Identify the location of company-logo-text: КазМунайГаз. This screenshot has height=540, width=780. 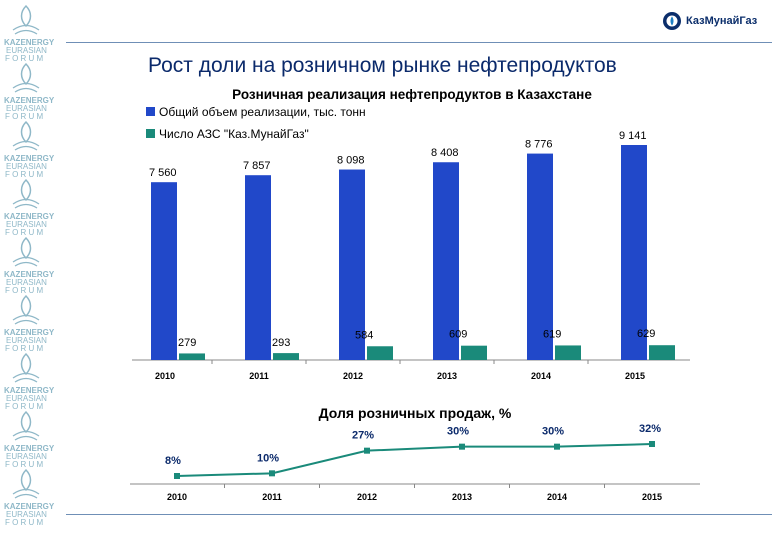
(722, 21).